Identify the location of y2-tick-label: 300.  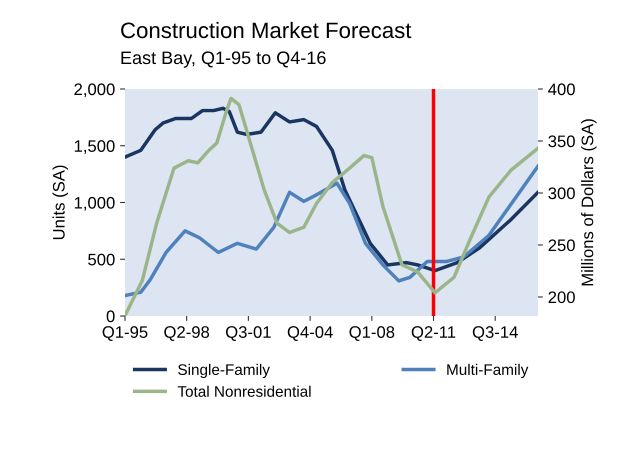
(561, 193).